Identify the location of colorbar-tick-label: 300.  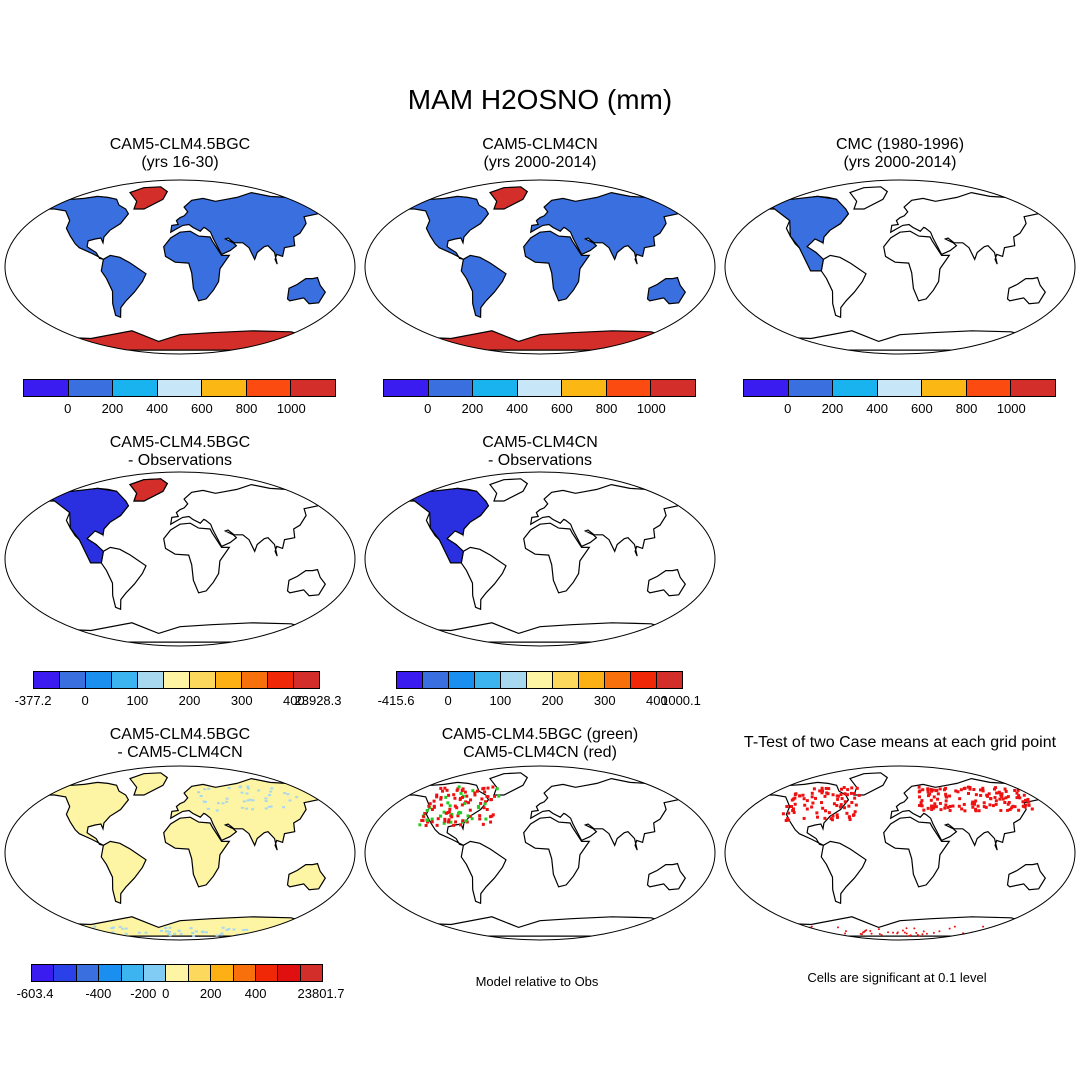
(241, 700).